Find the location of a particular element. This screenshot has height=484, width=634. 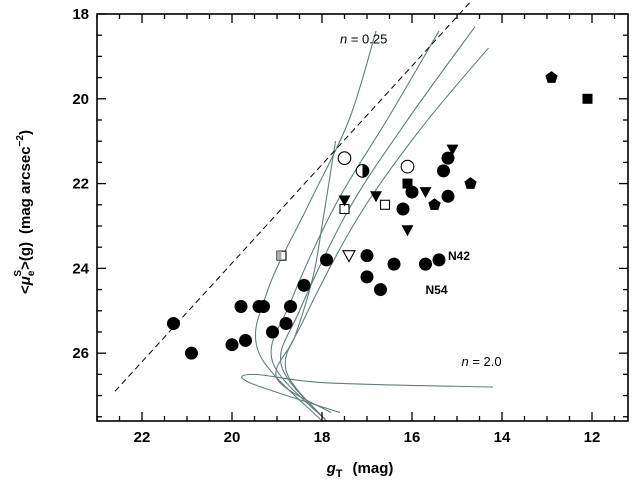

annotation: N54 is located at coordinates (437, 290).